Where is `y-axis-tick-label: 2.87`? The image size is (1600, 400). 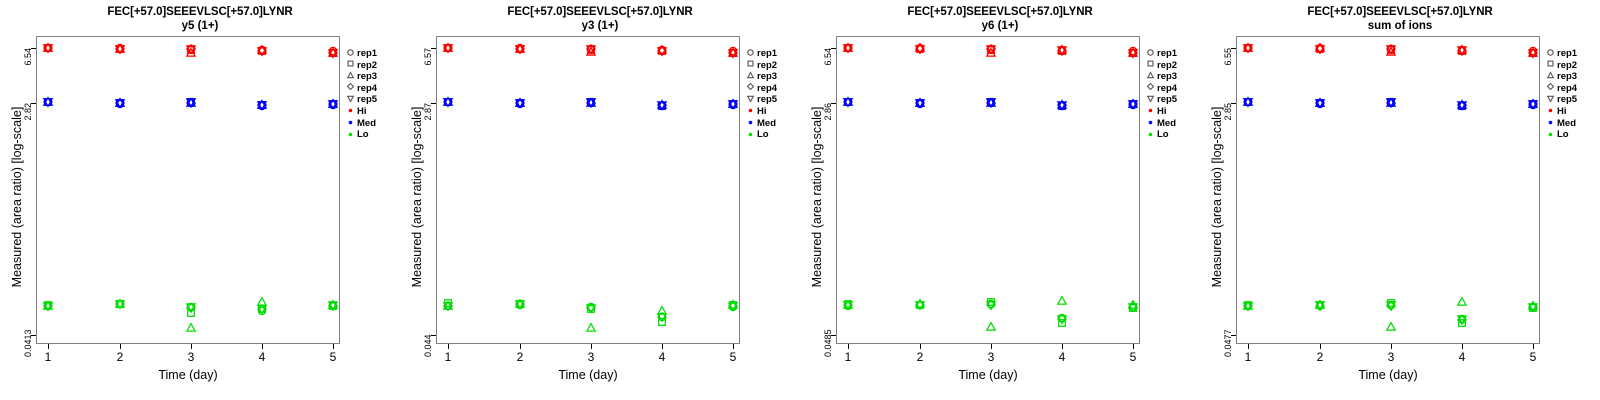
y-axis-tick-label: 2.87 is located at coordinates (428, 112).